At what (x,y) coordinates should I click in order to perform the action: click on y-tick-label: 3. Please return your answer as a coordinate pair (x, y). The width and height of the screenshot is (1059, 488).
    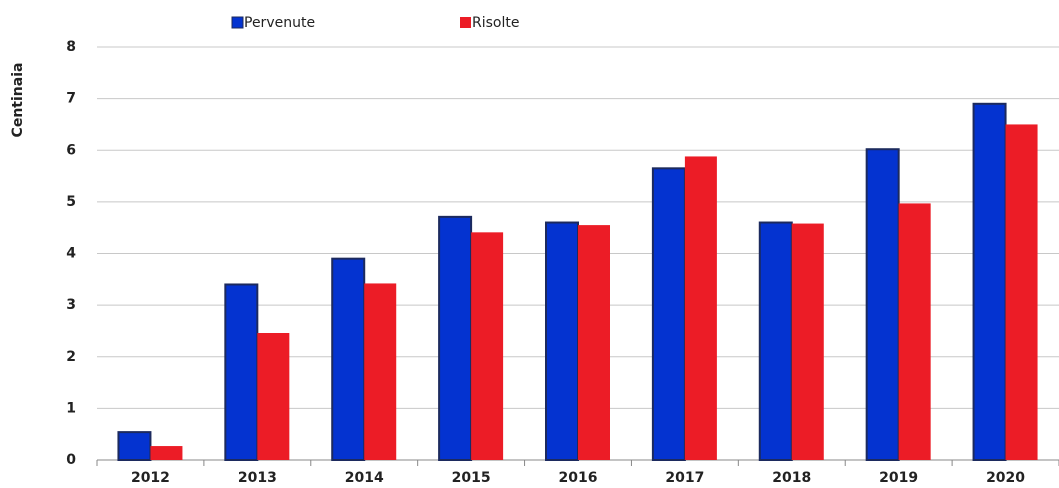
    Looking at the image, I should click on (71, 305).